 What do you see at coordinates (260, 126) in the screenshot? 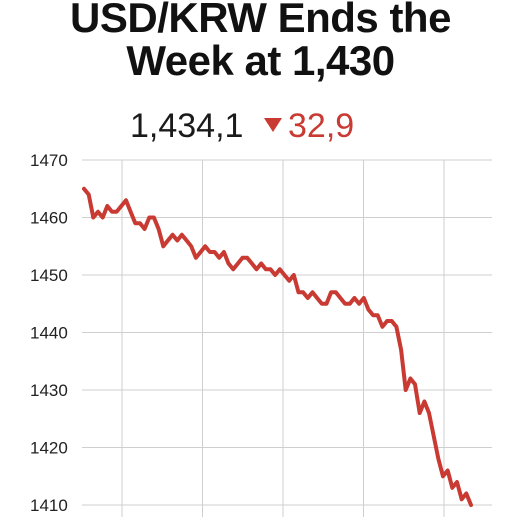
I see `quote-row: 1,434,1 32,9` at bounding box center [260, 126].